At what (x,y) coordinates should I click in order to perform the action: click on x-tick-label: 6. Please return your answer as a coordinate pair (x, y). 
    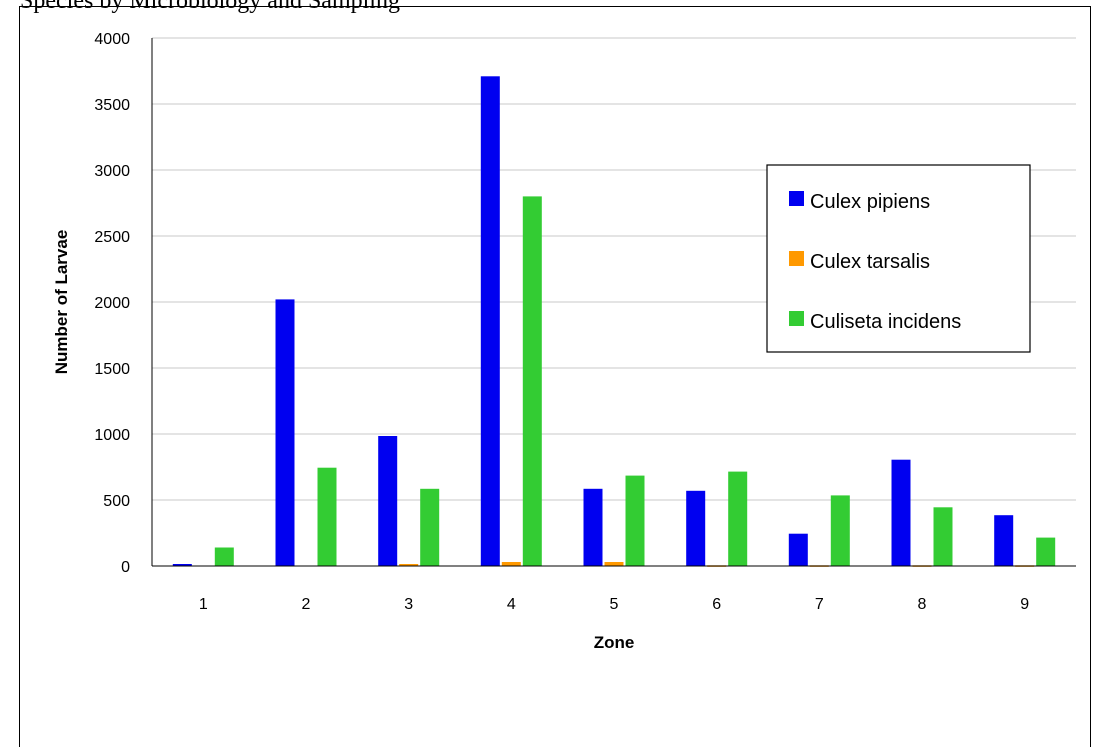
    Looking at the image, I should click on (716, 604).